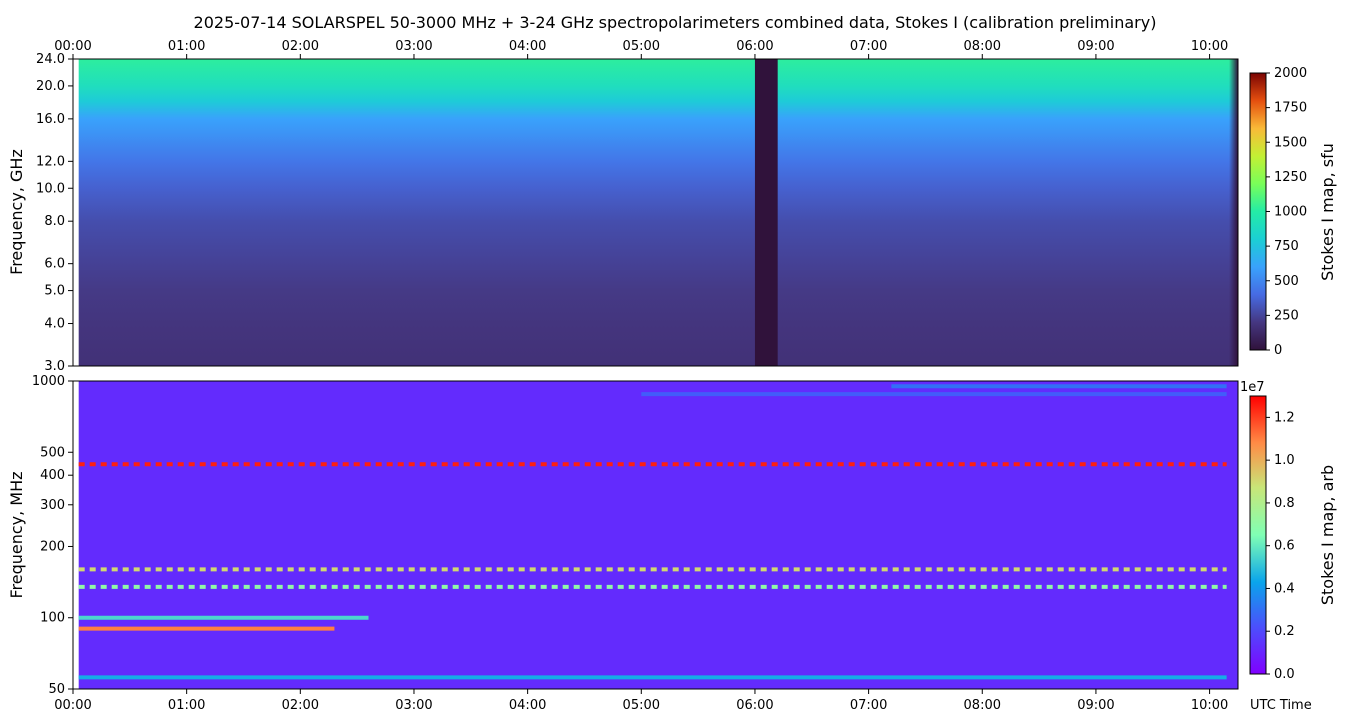 This screenshot has width=1350, height=725. Describe the element at coordinates (1284, 417) in the screenshot. I see `bottom-colorbar-tick-label: 1.2` at that location.